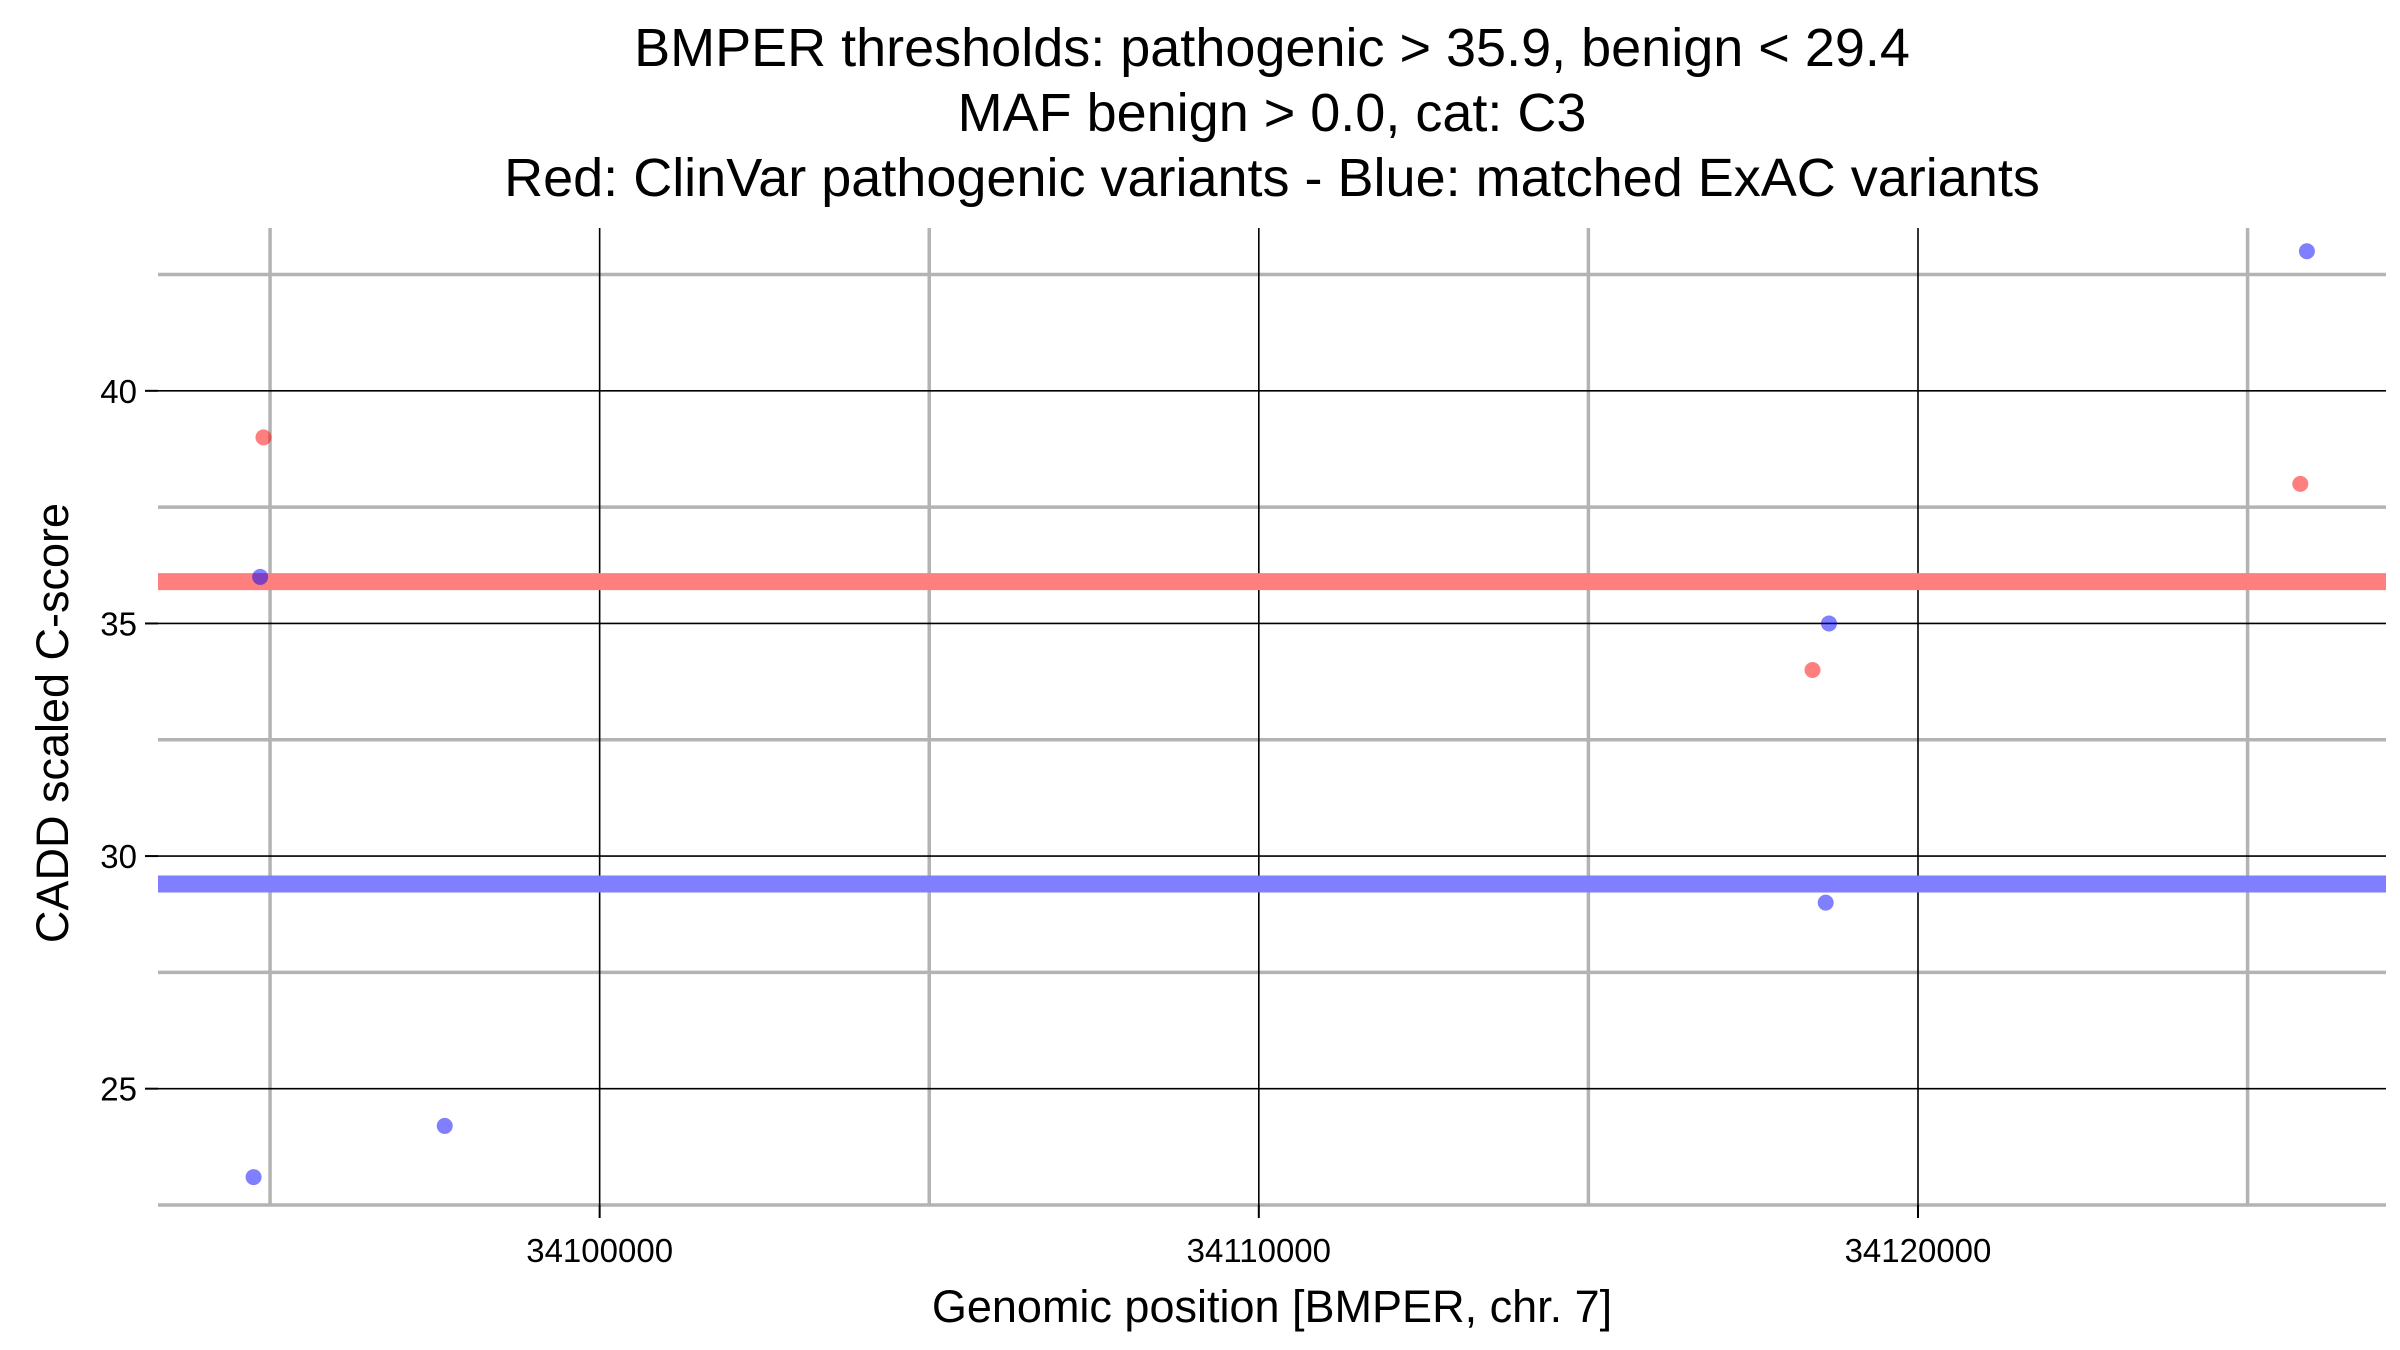 The width and height of the screenshot is (2400, 1350). What do you see at coordinates (118, 391) in the screenshot?
I see `y-tick-label-3: 40` at bounding box center [118, 391].